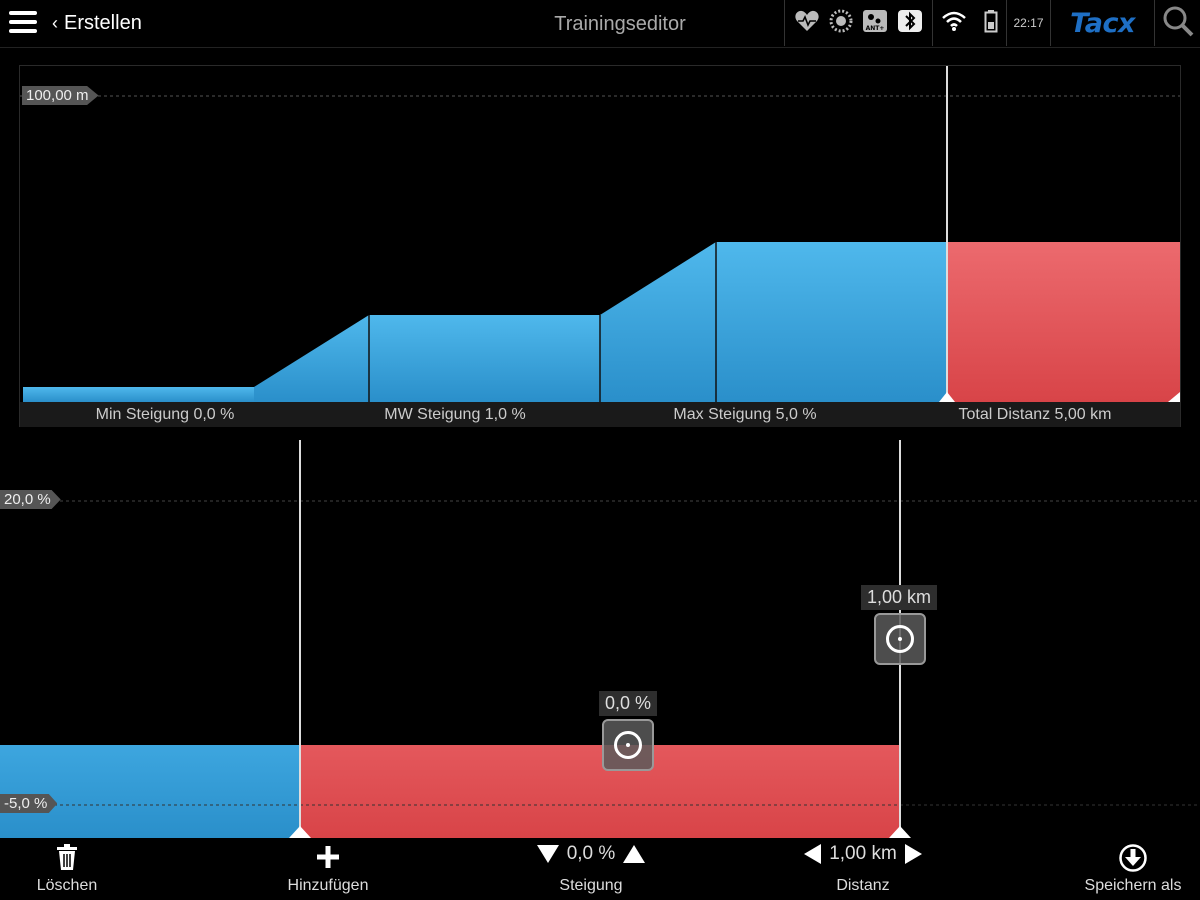 This screenshot has width=1200, height=900. Describe the element at coordinates (863, 853) in the screenshot. I see `distance-stepper-value: 1,00 km` at that location.